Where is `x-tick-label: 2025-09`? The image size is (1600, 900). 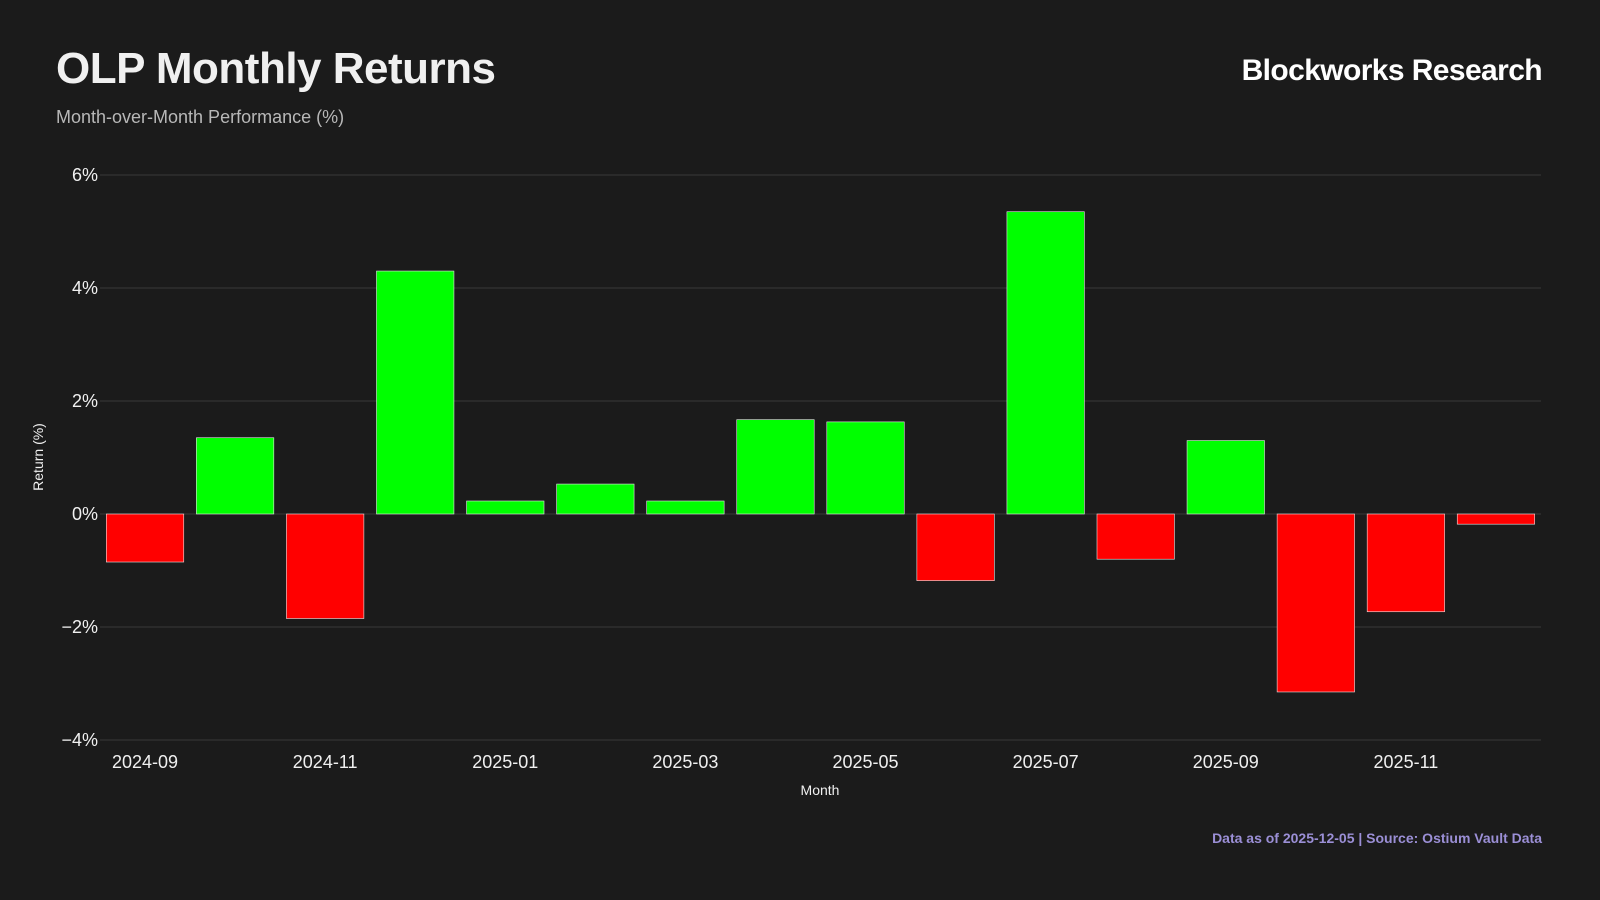 x-tick-label: 2025-09 is located at coordinates (1226, 762).